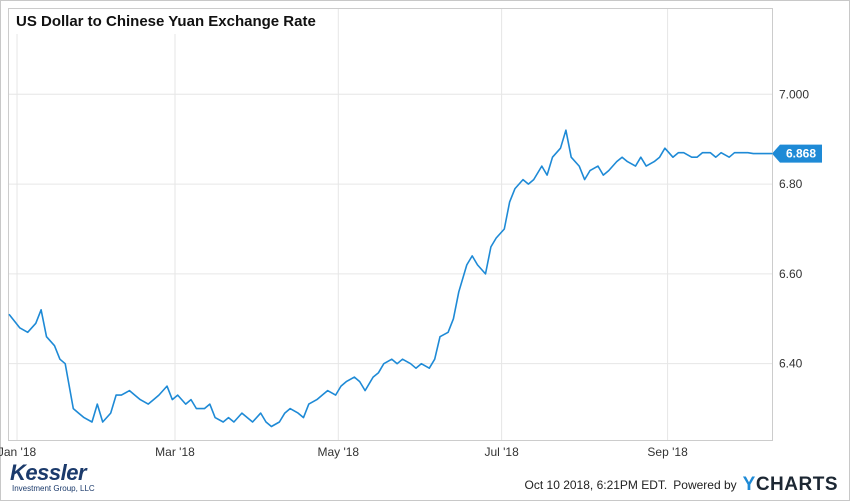 The height and width of the screenshot is (501, 850). Describe the element at coordinates (596, 485) in the screenshot. I see `timestamp: Oct 10 2018, 6:21PM EDT.` at that location.